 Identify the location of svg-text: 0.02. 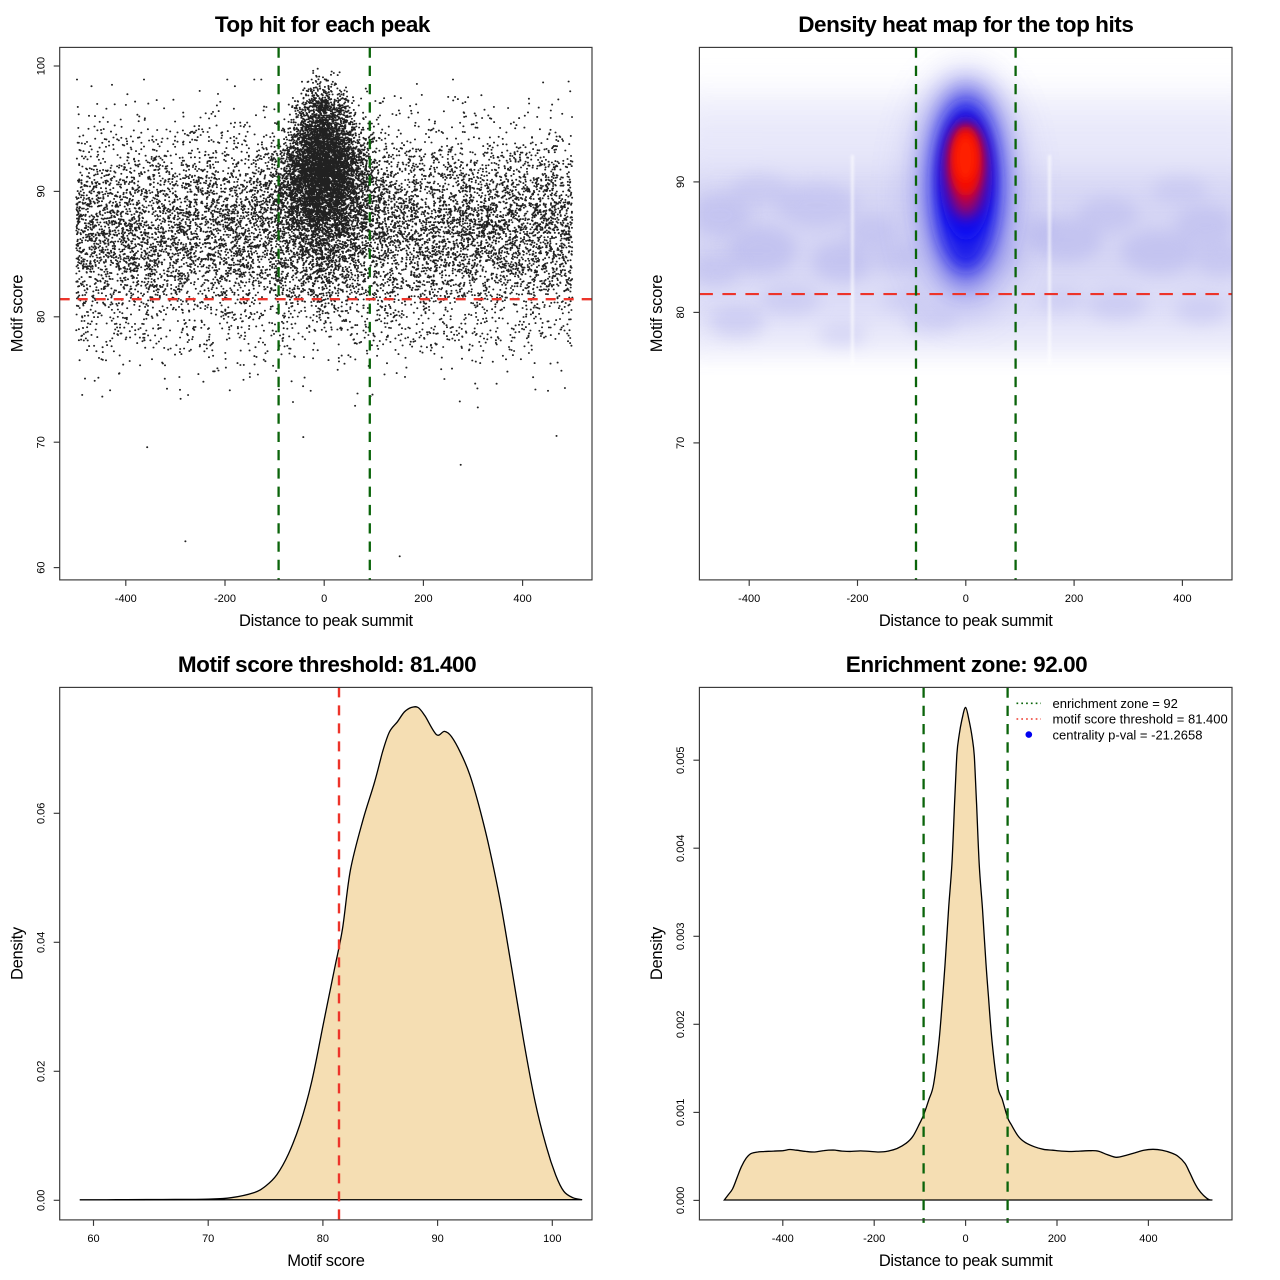
(42, 1071).